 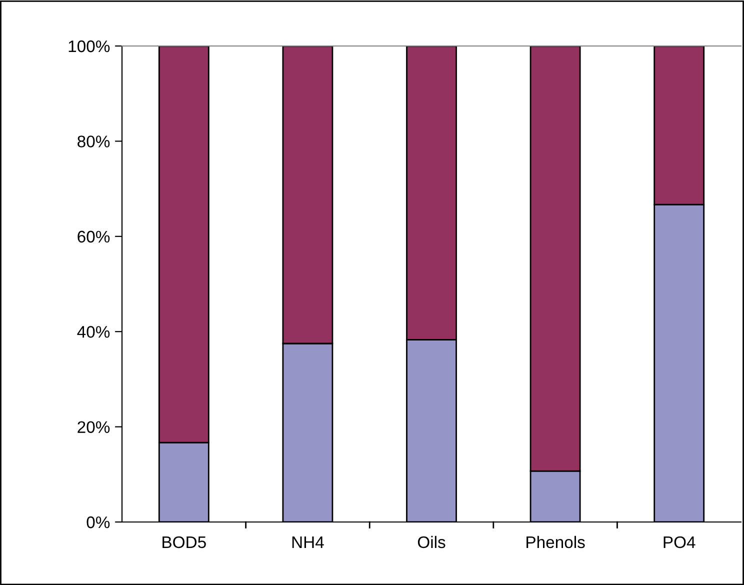 What do you see at coordinates (93, 332) in the screenshot?
I see `y-tick-label: 40%` at bounding box center [93, 332].